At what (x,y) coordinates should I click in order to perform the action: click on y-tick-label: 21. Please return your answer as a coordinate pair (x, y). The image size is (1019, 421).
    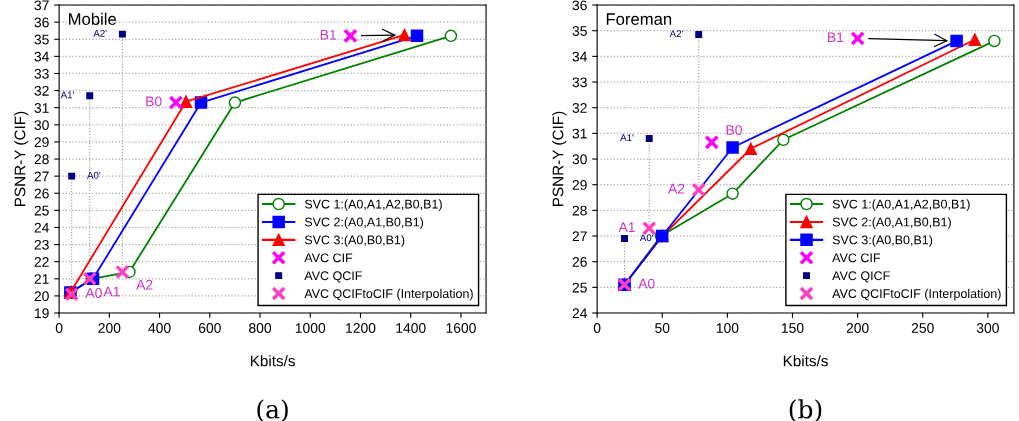
    Looking at the image, I should click on (41, 279).